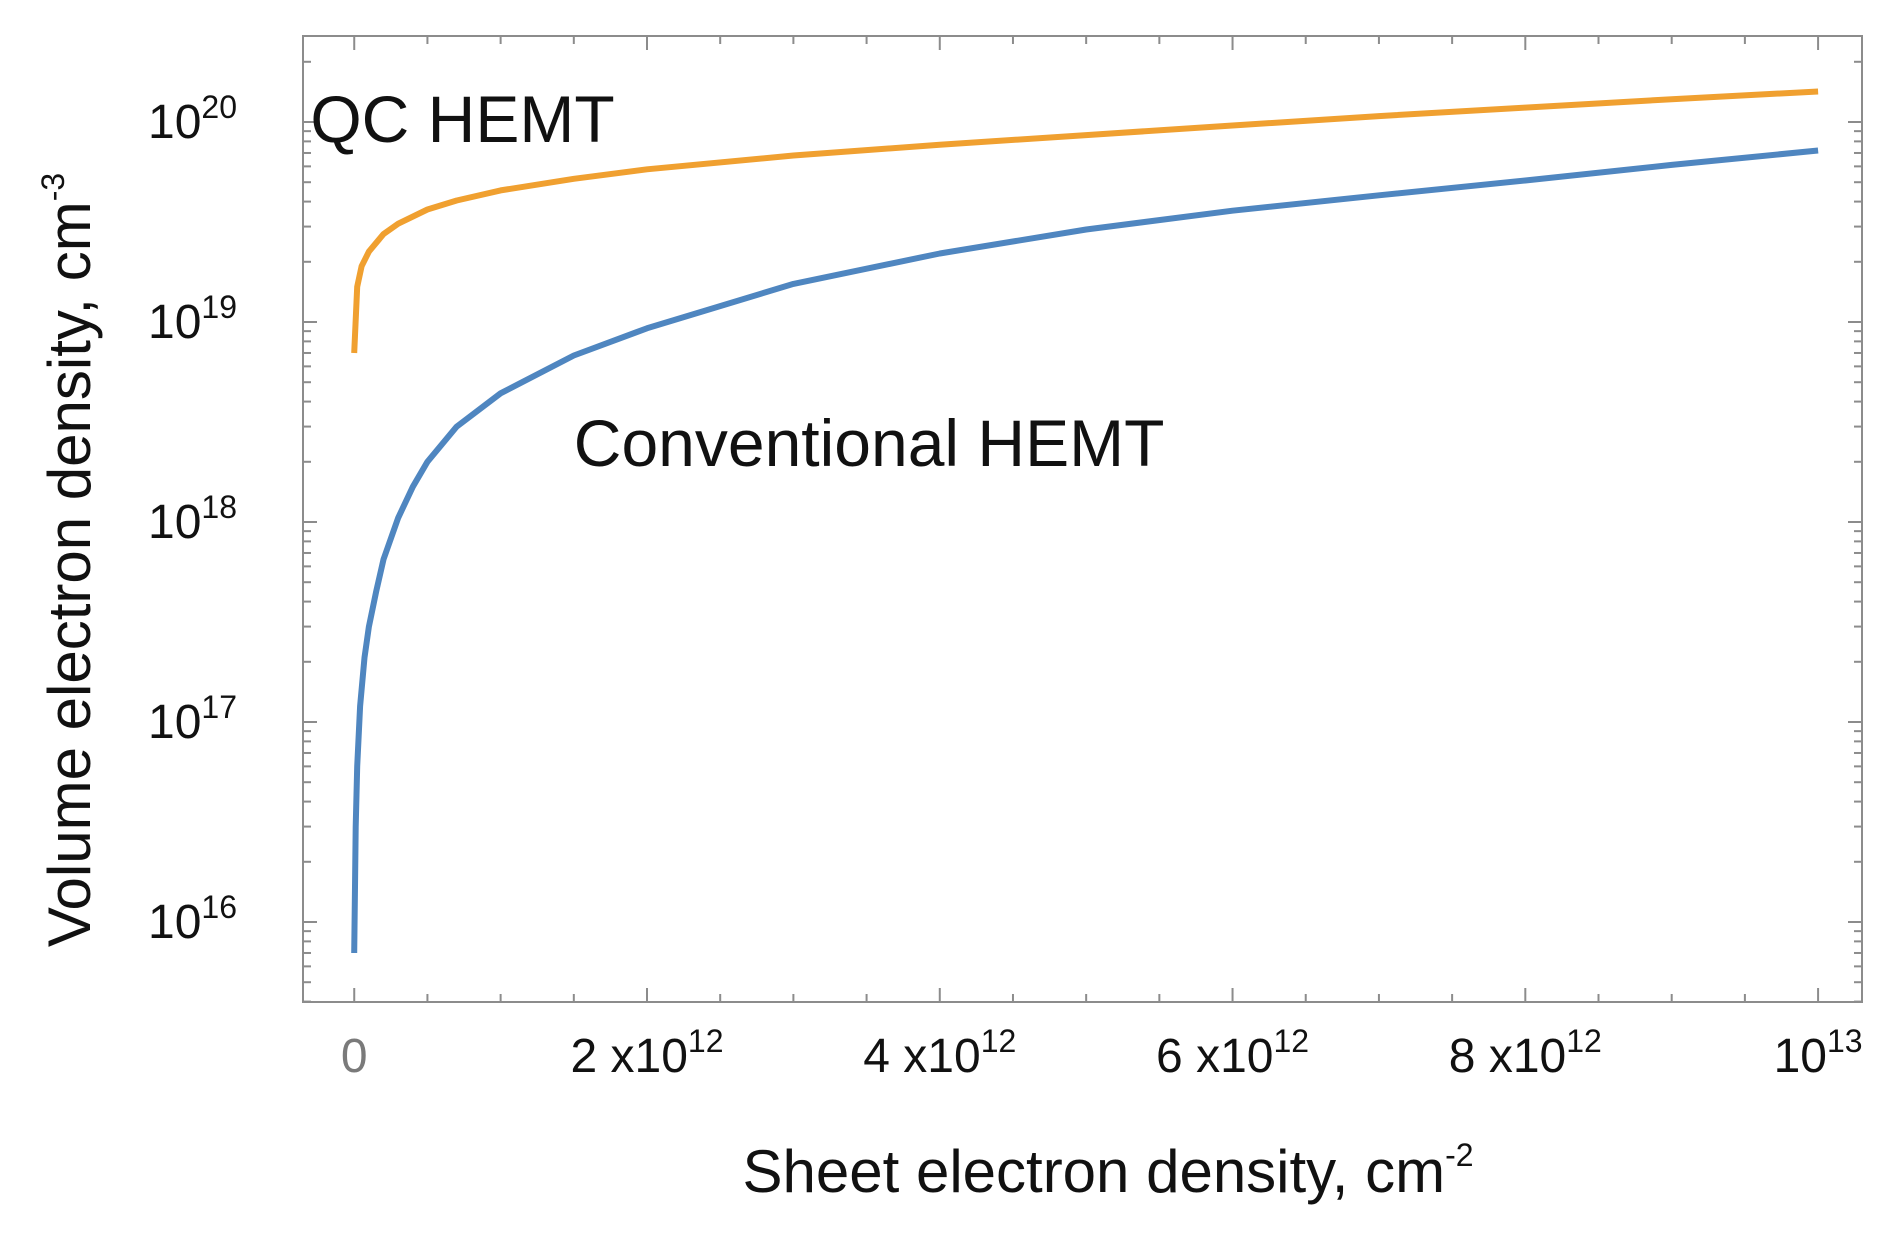 The image size is (1889, 1237). Describe the element at coordinates (462, 119) in the screenshot. I see `annotation-qc-hemt: QC HEMT` at that location.